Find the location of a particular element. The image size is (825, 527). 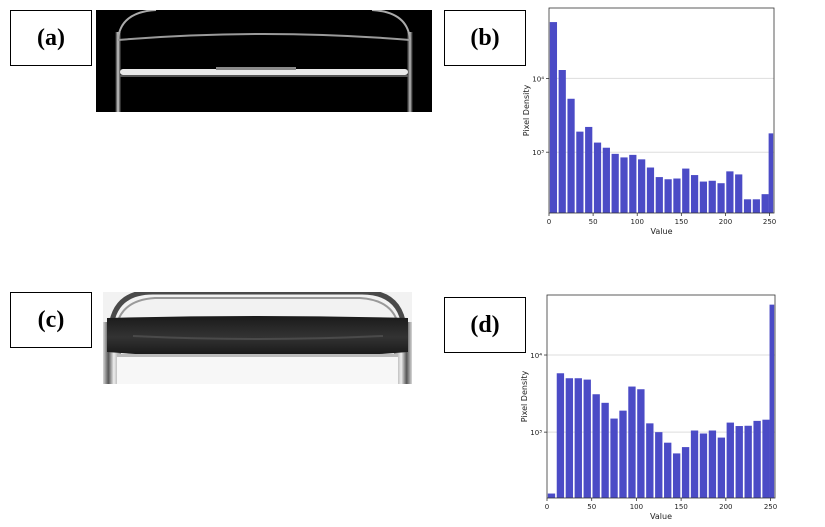

panel-label-c: (c) is located at coordinates (51, 320).